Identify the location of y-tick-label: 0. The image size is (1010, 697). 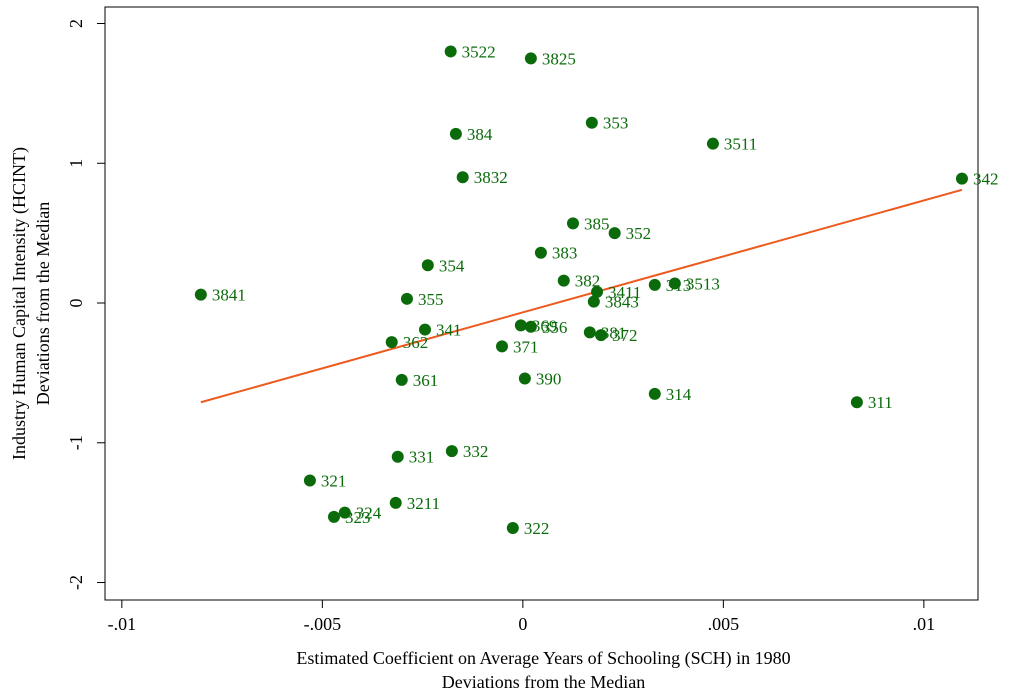
(76, 303).